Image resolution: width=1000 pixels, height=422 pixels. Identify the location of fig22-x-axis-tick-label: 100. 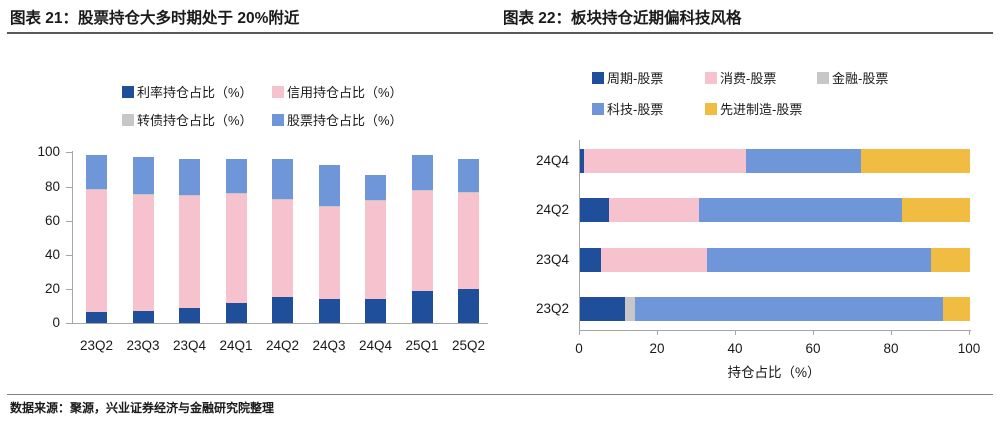
(969, 348).